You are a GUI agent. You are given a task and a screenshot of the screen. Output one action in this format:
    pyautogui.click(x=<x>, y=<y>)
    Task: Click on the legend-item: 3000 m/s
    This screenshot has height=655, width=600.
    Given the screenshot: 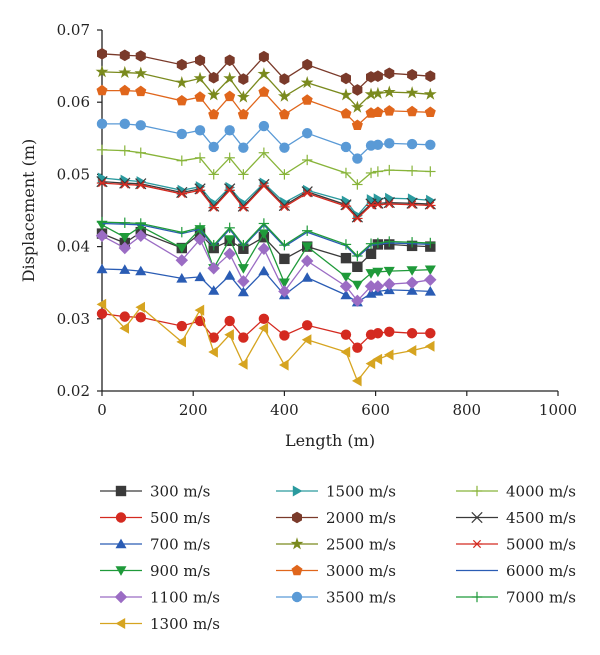 What is the action you would take?
    pyautogui.click(x=336, y=571)
    